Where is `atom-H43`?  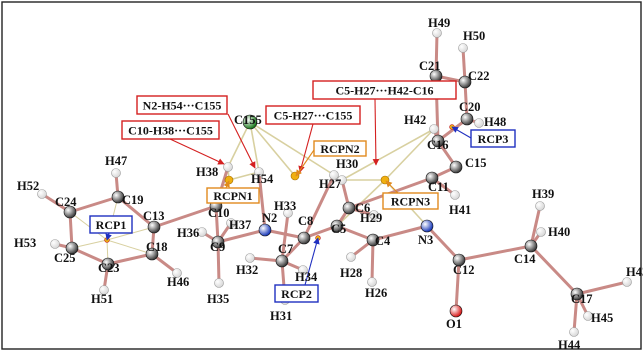
atom-H43 is located at coordinates (627, 282).